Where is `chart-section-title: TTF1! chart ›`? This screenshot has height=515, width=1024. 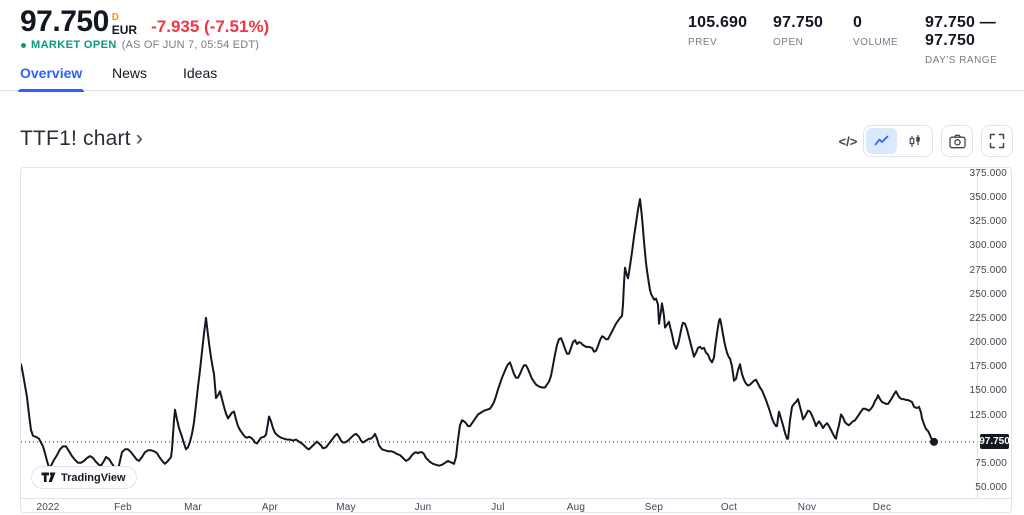
chart-section-title: TTF1! chart › is located at coordinates (81, 138).